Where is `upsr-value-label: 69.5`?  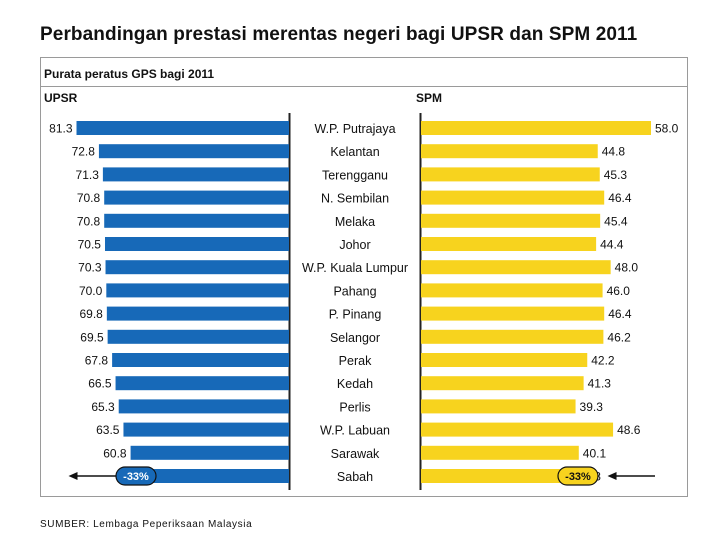 upsr-value-label: 69.5 is located at coordinates (92, 337).